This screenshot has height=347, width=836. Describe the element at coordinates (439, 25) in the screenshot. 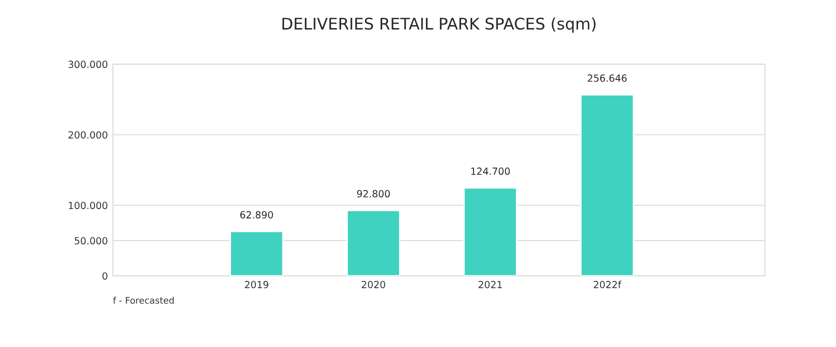

I see `chart-title: DELIVERIES RETAIL PARK SPACES (sqm)` at that location.